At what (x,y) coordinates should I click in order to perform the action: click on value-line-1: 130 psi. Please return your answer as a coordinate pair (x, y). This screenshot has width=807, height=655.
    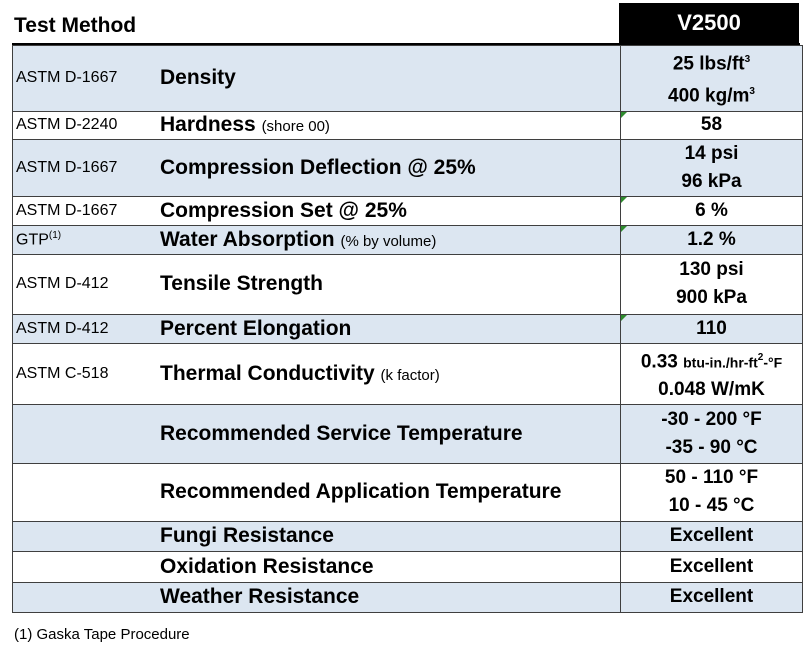
    Looking at the image, I should click on (711, 270).